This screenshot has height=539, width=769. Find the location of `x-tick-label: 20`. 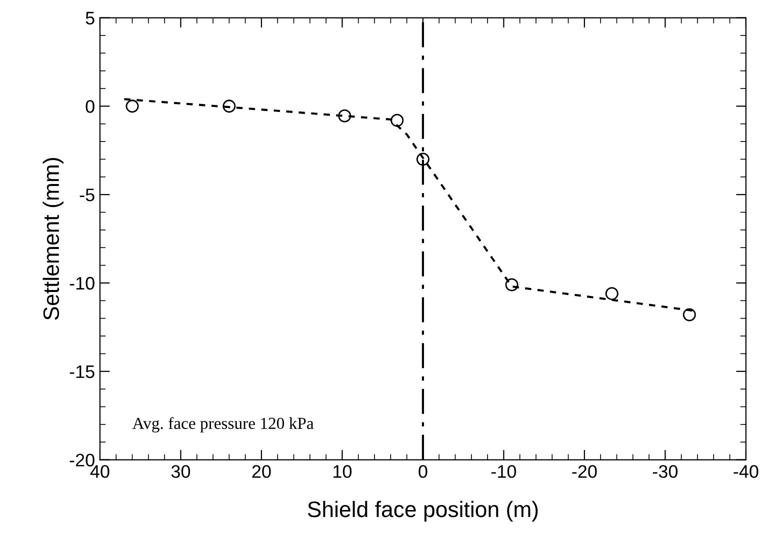

x-tick-label: 20 is located at coordinates (261, 471).